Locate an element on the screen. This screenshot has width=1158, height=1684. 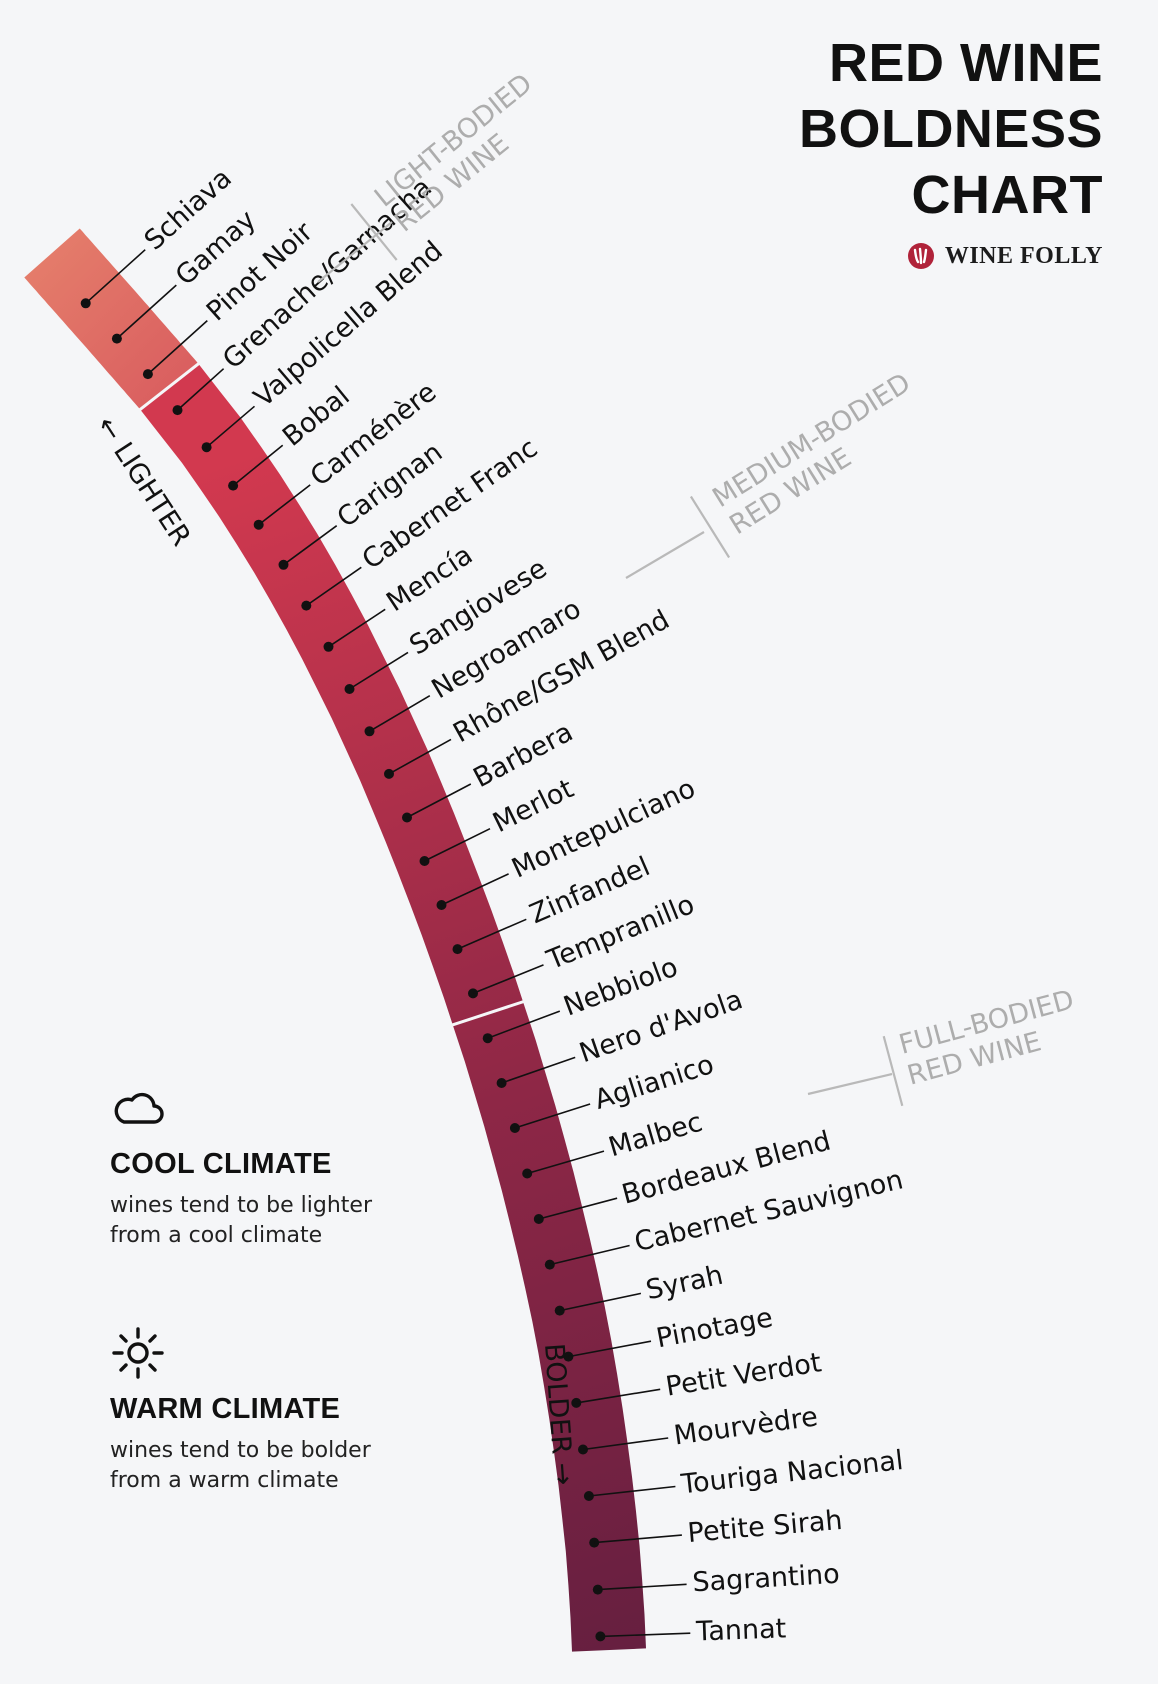
title-line-3: CHART is located at coordinates (1007, 195).